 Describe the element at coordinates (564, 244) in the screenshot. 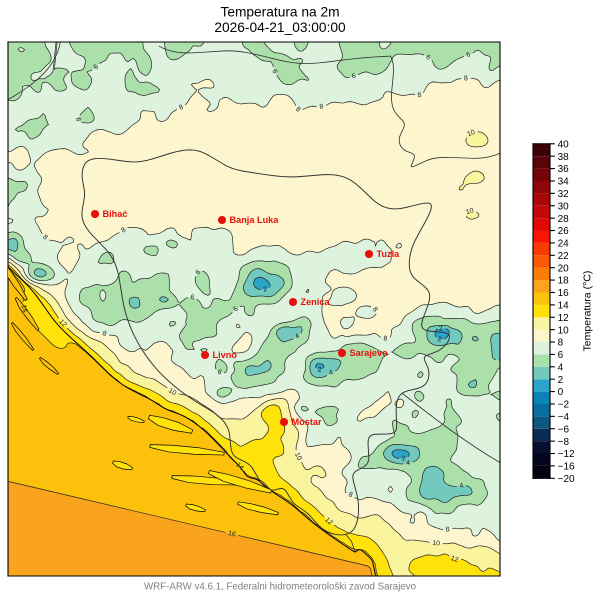

I see `svg-text: 24` at that location.